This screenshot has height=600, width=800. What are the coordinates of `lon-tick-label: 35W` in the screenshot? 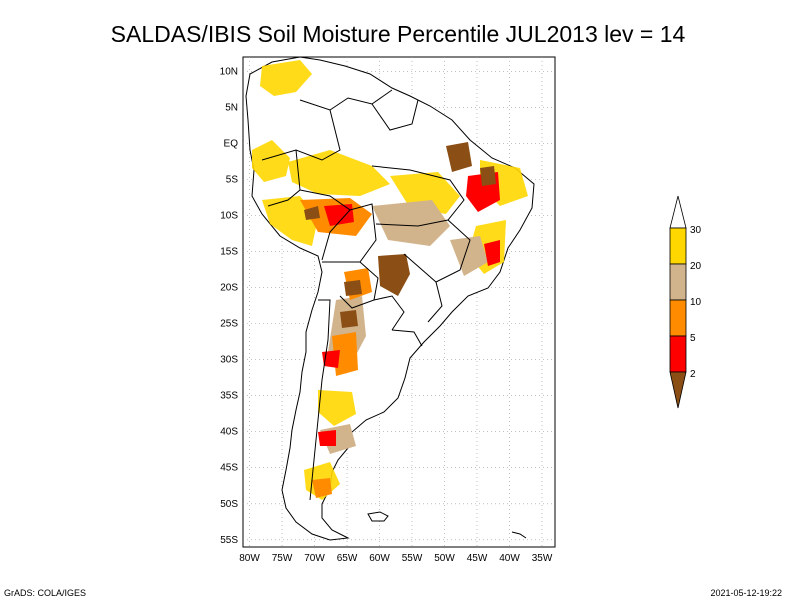 It's located at (542, 558).